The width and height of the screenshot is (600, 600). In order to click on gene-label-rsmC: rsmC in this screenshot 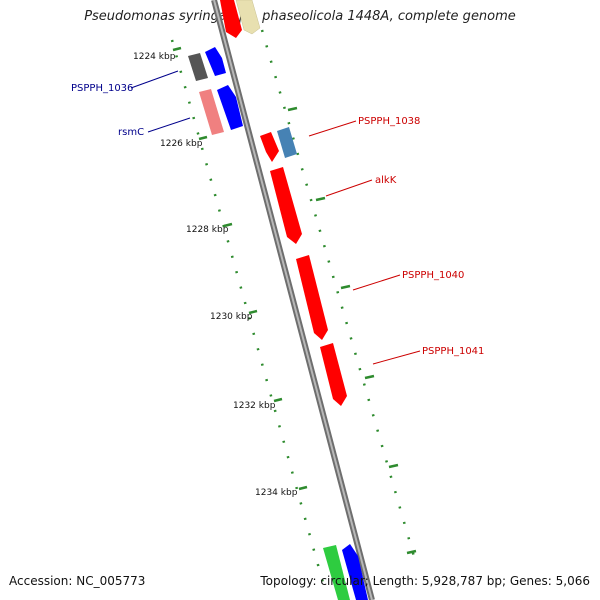, I will do `click(131, 132)`.